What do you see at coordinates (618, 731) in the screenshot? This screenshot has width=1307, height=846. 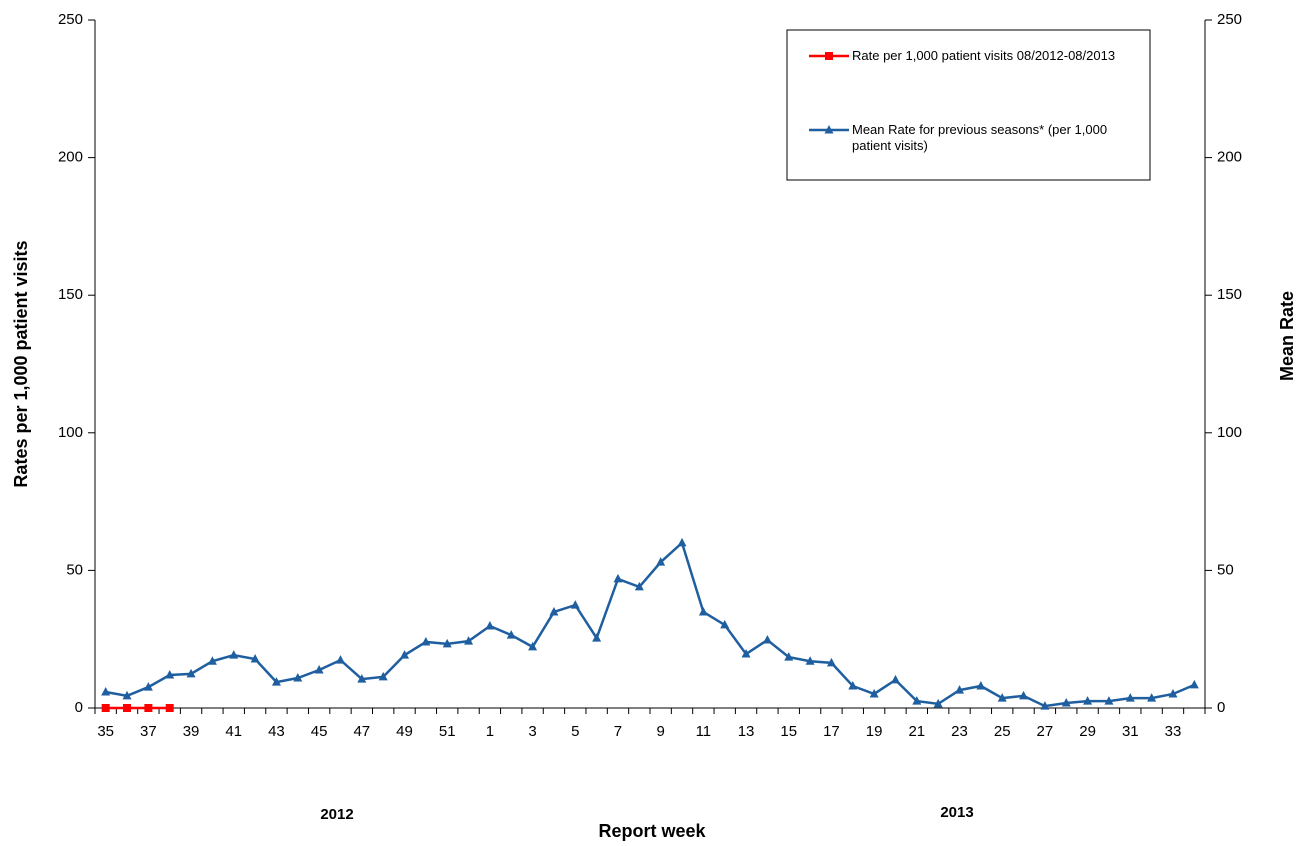 I see `x-tick-label: 7` at bounding box center [618, 731].